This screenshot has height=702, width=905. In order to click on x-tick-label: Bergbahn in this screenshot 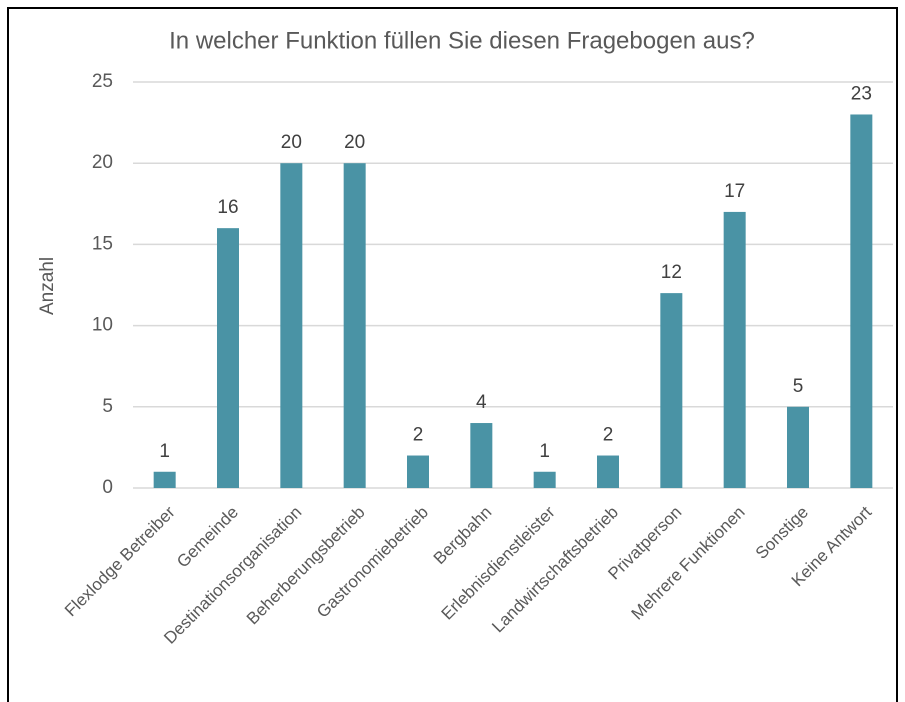, I will do `click(463, 536)`.